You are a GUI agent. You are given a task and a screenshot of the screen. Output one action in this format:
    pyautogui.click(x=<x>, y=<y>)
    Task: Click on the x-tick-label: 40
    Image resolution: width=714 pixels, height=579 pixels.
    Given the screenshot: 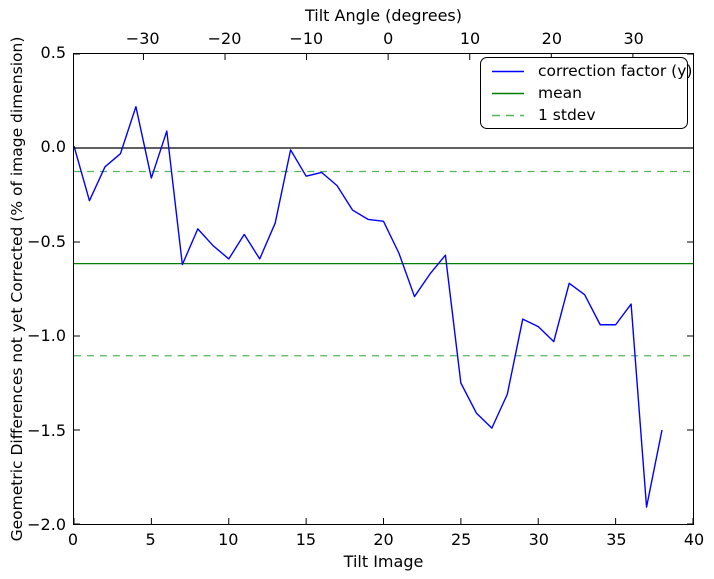 What is the action you would take?
    pyautogui.click(x=694, y=539)
    